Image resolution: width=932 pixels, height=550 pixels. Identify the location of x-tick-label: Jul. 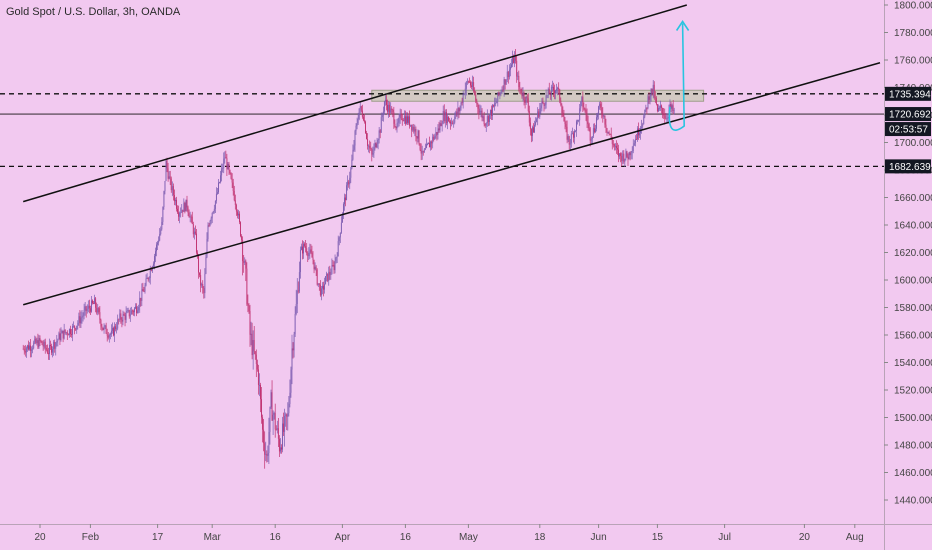
(724, 537).